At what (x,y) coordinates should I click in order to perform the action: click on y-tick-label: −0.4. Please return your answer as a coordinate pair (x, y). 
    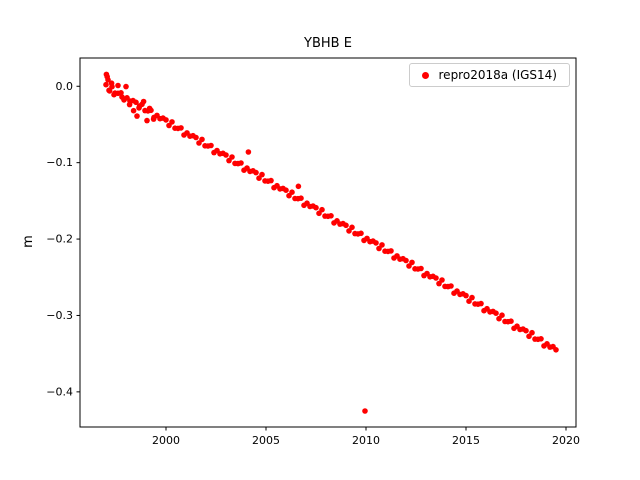
    Looking at the image, I should click on (59, 391).